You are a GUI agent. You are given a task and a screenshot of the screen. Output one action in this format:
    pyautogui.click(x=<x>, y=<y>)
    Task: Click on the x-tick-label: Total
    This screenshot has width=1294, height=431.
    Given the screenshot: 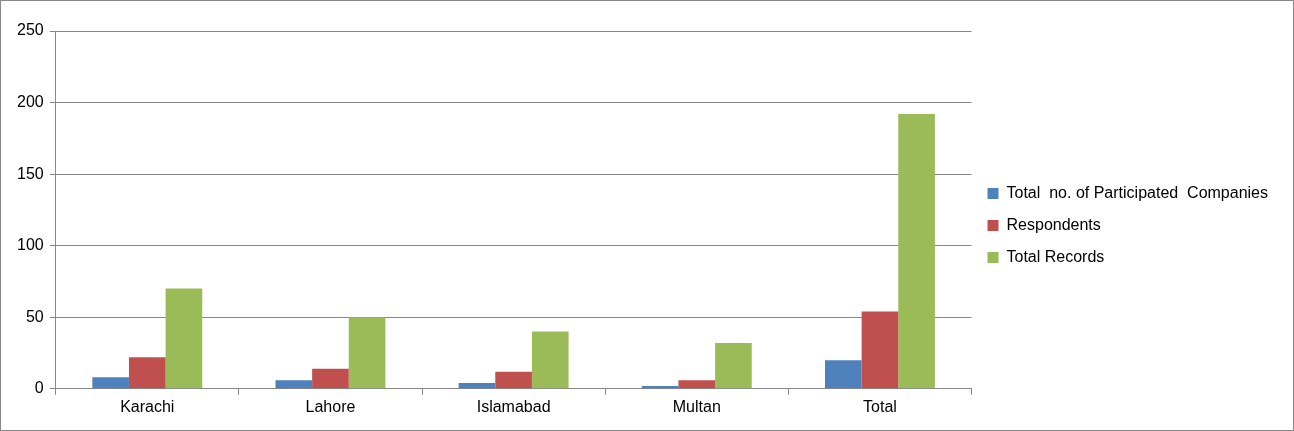 What is the action you would take?
    pyautogui.click(x=880, y=406)
    